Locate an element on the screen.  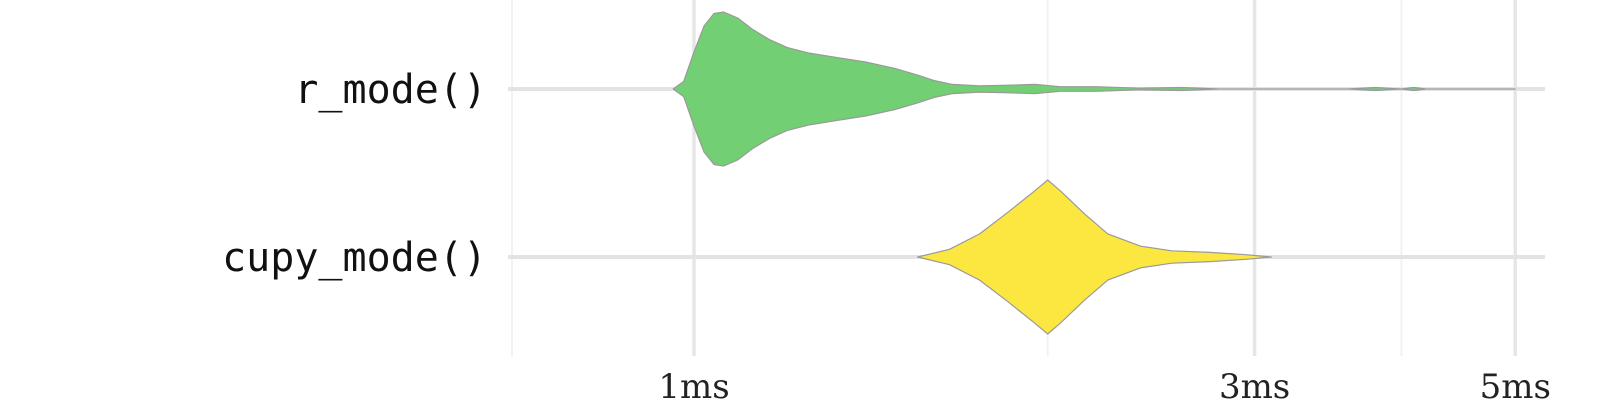
x-tick-label: 3ms is located at coordinates (1254, 383).